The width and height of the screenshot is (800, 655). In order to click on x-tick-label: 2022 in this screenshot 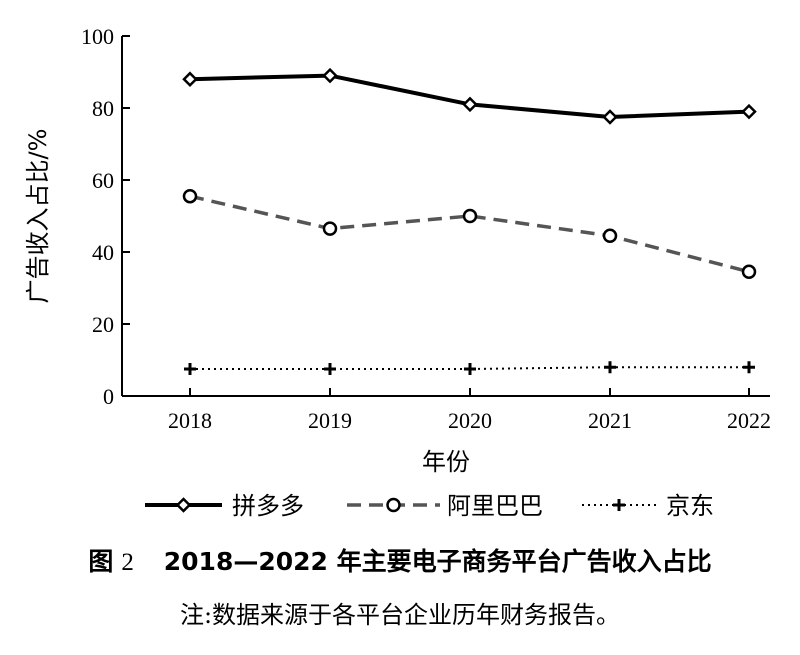, I will do `click(749, 420)`.